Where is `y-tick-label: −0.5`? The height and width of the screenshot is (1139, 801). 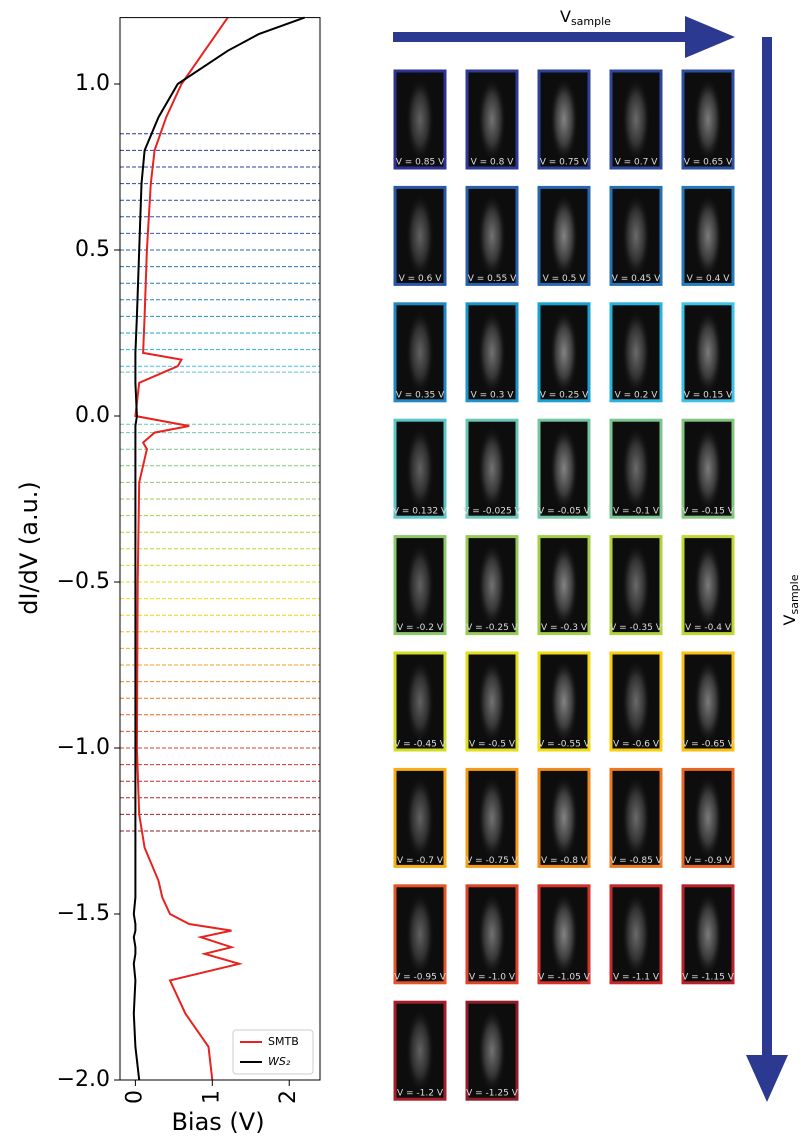
y-tick-label: −0.5 is located at coordinates (83, 581).